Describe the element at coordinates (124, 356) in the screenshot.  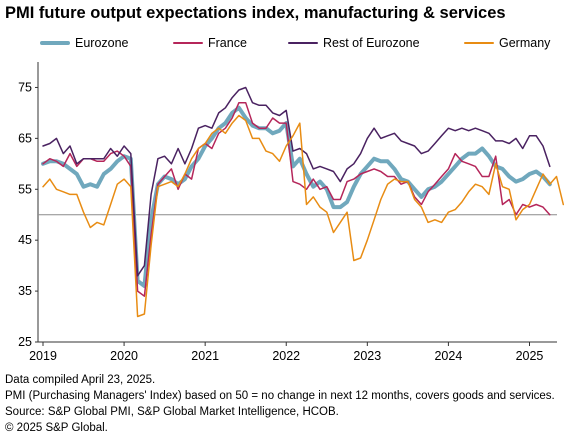
I see `x-tick-label-2020: 2020` at that location.